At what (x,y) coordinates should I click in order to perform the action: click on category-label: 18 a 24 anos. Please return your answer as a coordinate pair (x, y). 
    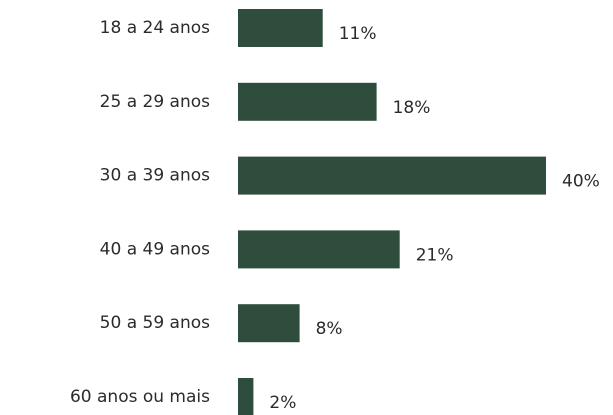
    Looking at the image, I should click on (155, 28).